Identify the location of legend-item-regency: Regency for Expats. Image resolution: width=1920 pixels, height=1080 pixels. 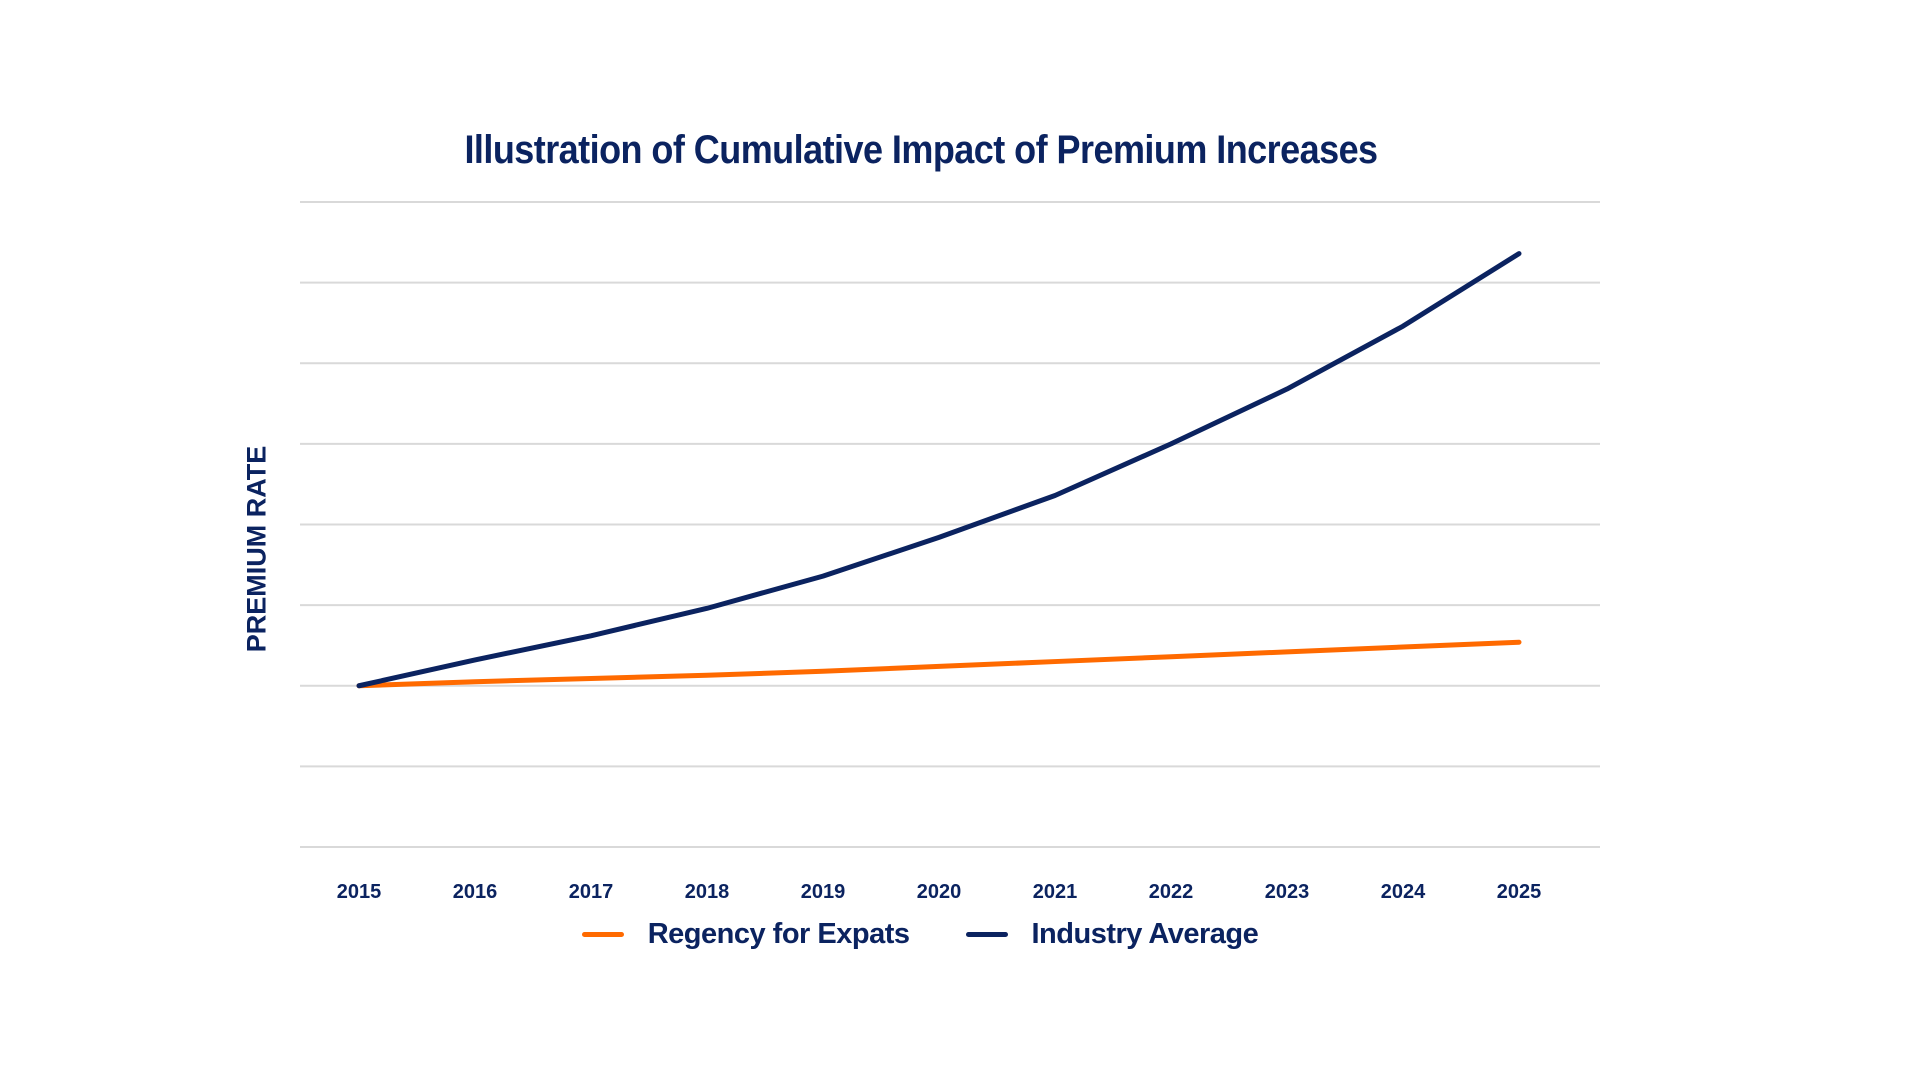
(745, 934).